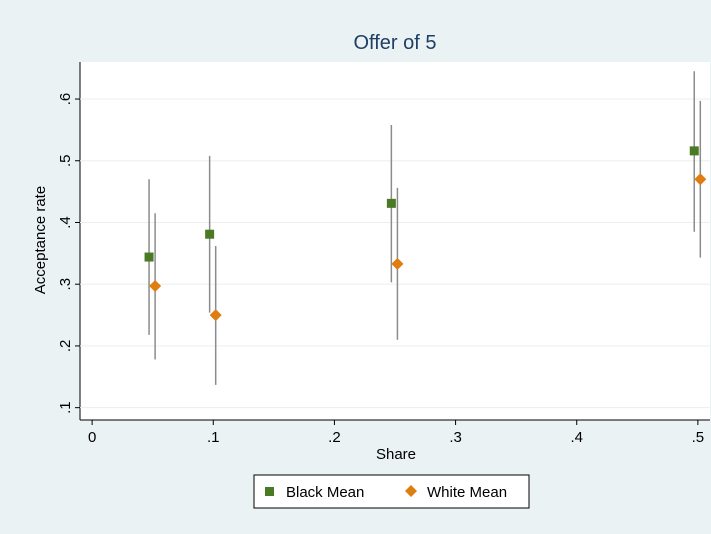 This screenshot has width=711, height=534. I want to click on x-tick-label: .2, so click(334, 437).